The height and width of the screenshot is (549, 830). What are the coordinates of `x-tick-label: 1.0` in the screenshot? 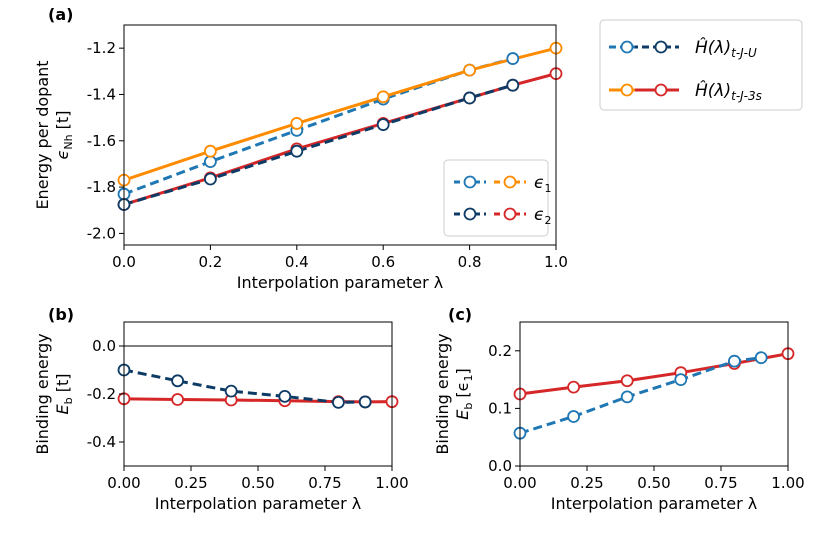 It's located at (556, 262).